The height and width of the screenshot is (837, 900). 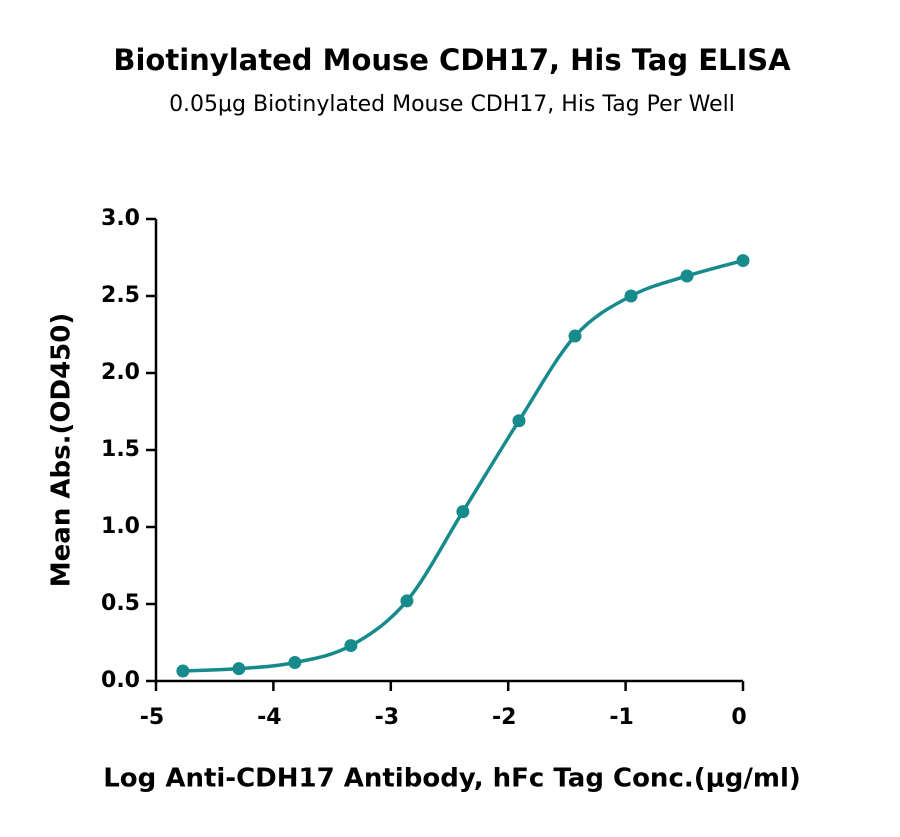 What do you see at coordinates (738, 717) in the screenshot?
I see `x-tick-label: 0` at bounding box center [738, 717].